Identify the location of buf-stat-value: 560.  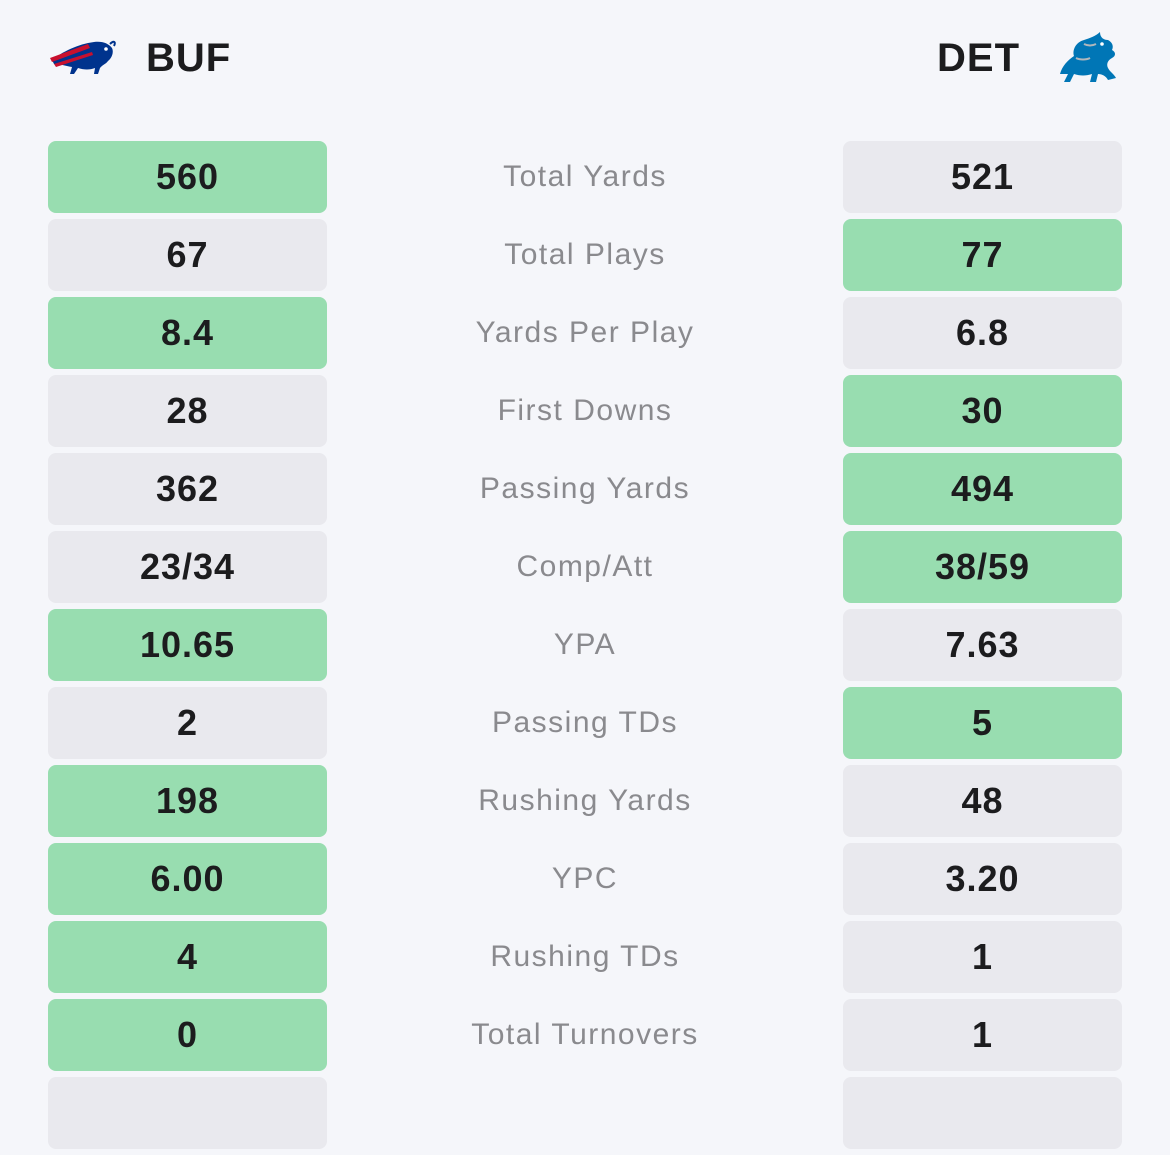
(187, 177).